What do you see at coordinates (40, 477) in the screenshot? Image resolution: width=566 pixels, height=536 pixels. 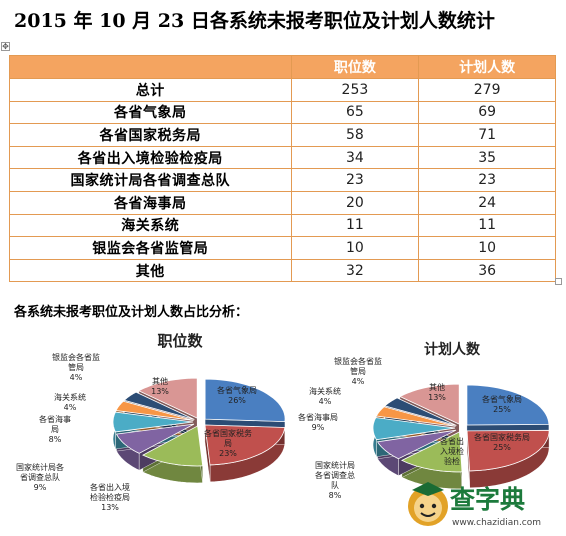 I see `slice-label: 国家统计局各省调查总队 9%` at bounding box center [40, 477].